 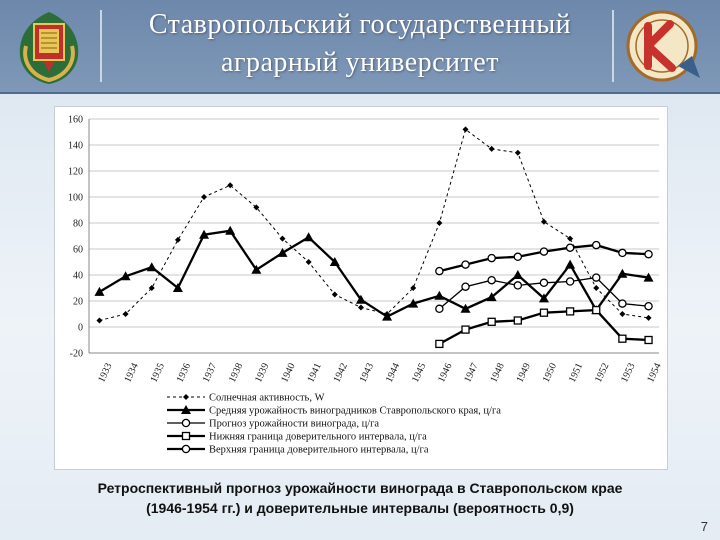 I want to click on x-tick-label: 1939, so click(x=262, y=372).